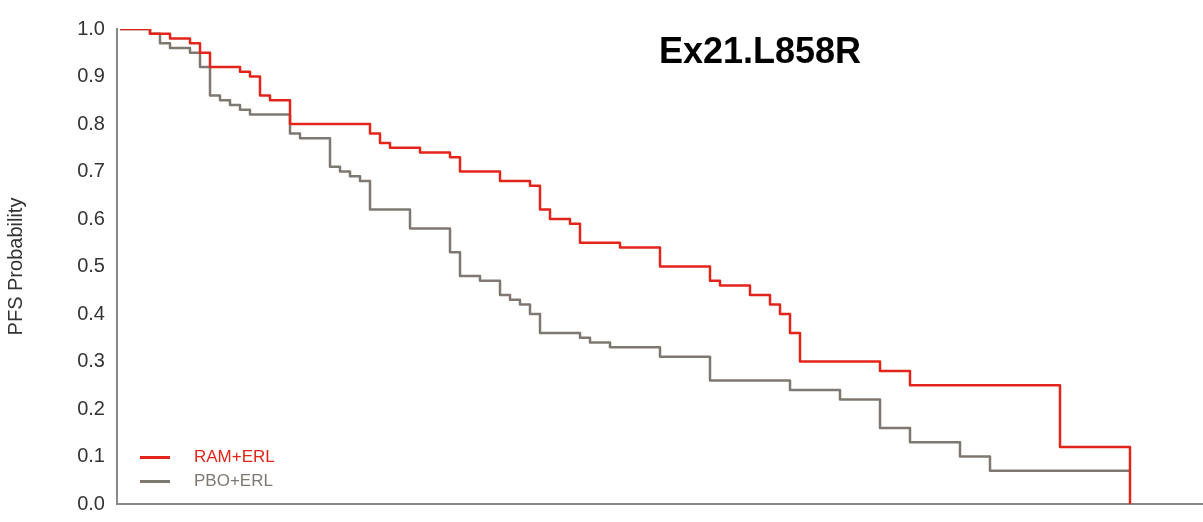 Image resolution: width=1203 pixels, height=522 pixels. Describe the element at coordinates (91, 455) in the screenshot. I see `y-tick-label: 0.1` at that location.